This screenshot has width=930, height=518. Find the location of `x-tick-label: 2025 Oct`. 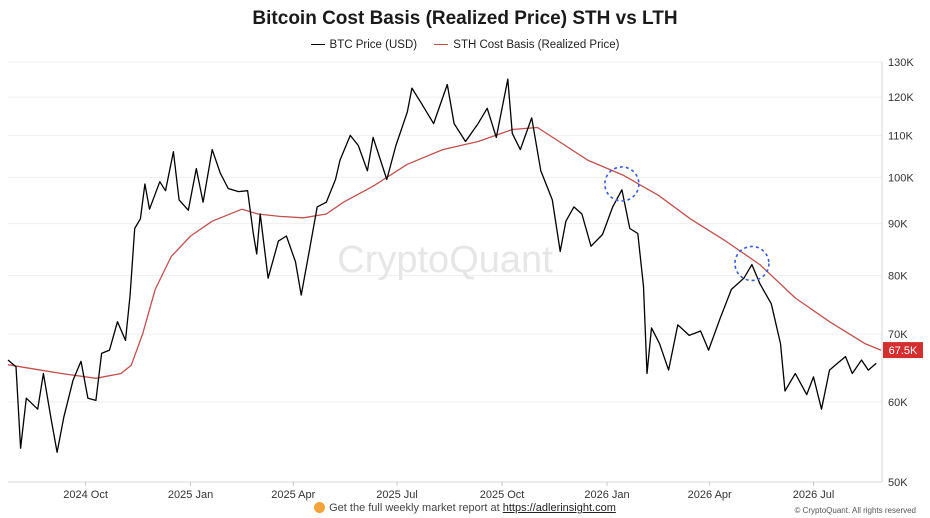

x-tick-label: 2025 Oct is located at coordinates (502, 495).